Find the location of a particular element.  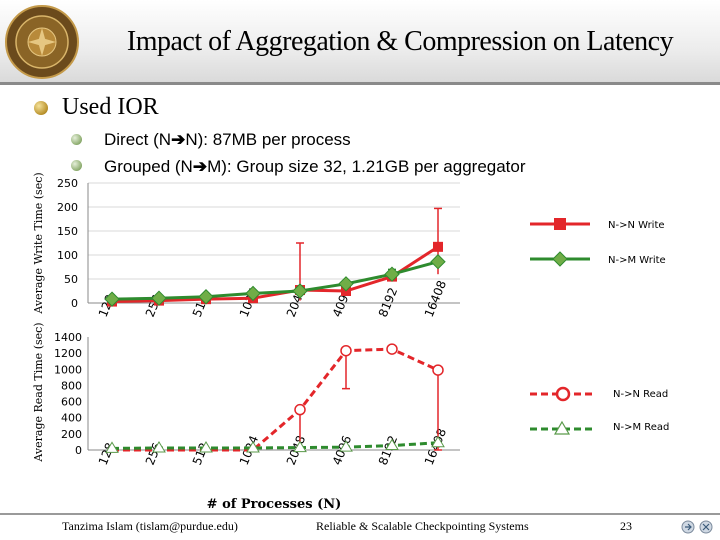

read-y-tick-label: 200 is located at coordinates (71, 434).